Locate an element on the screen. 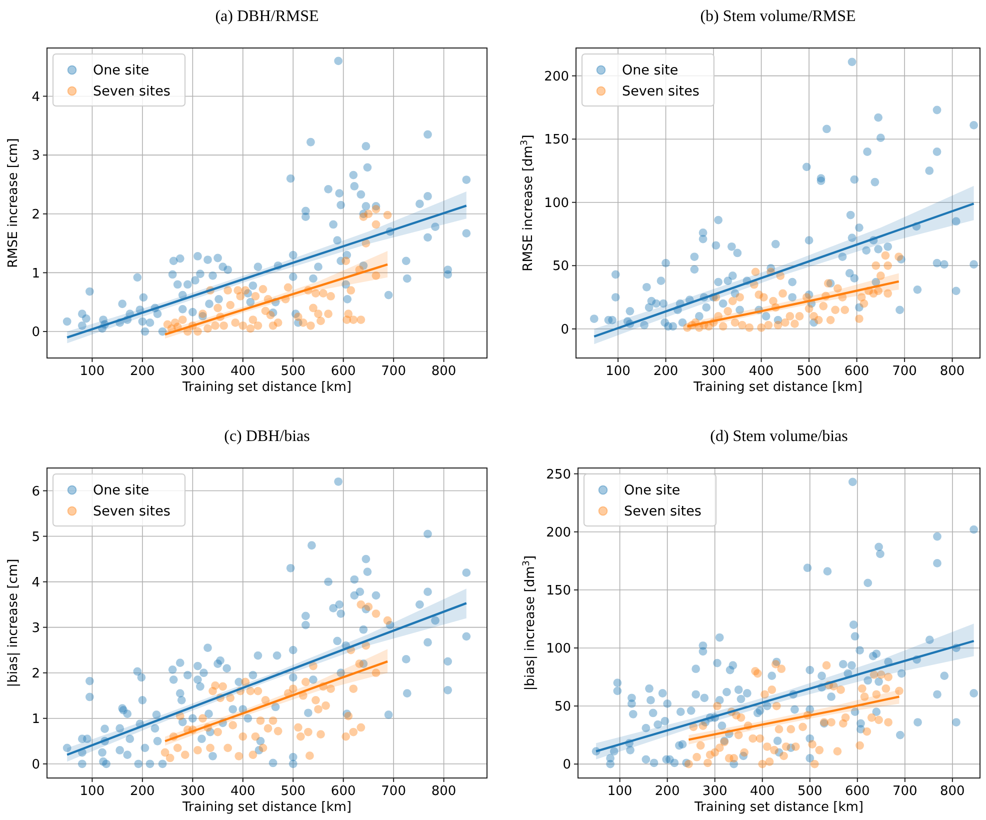 This screenshot has width=986, height=820. y-tick-label: 250 is located at coordinates (558, 474).